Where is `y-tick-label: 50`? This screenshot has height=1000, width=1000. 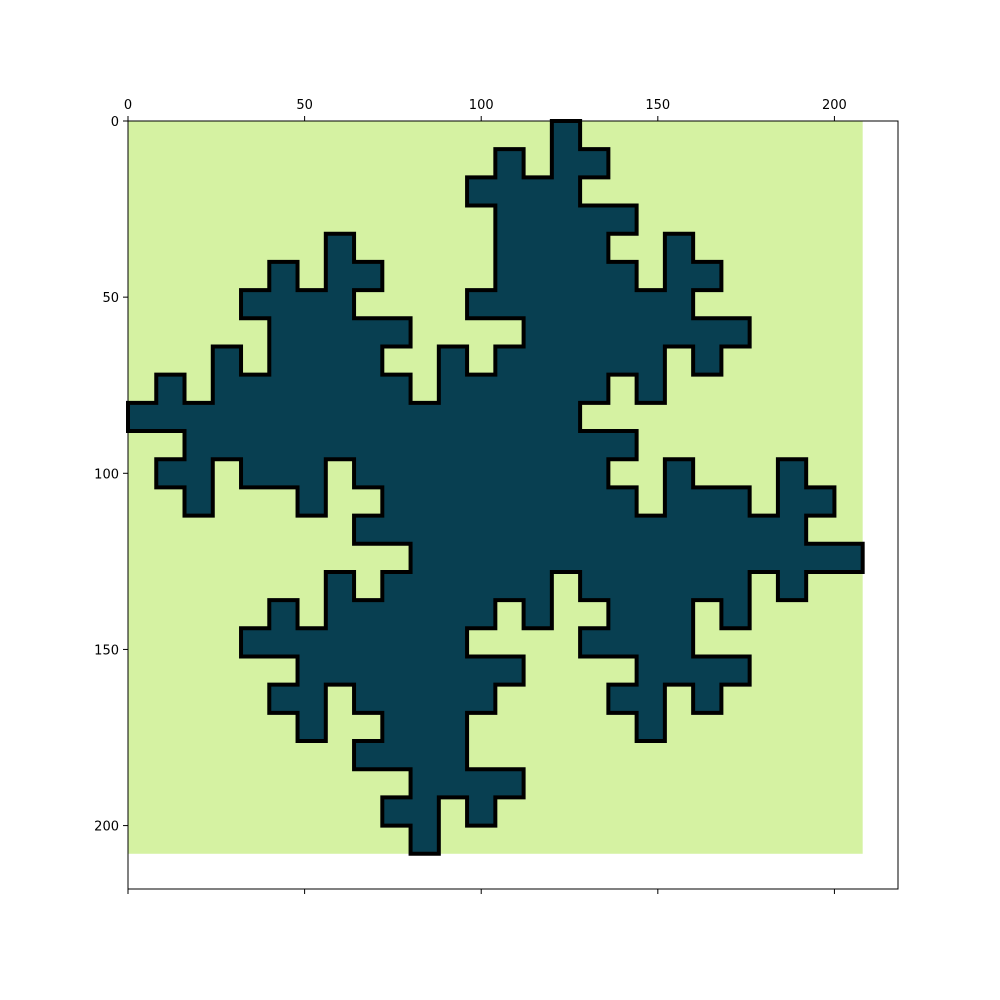
y-tick-label: 50 is located at coordinates (110, 298).